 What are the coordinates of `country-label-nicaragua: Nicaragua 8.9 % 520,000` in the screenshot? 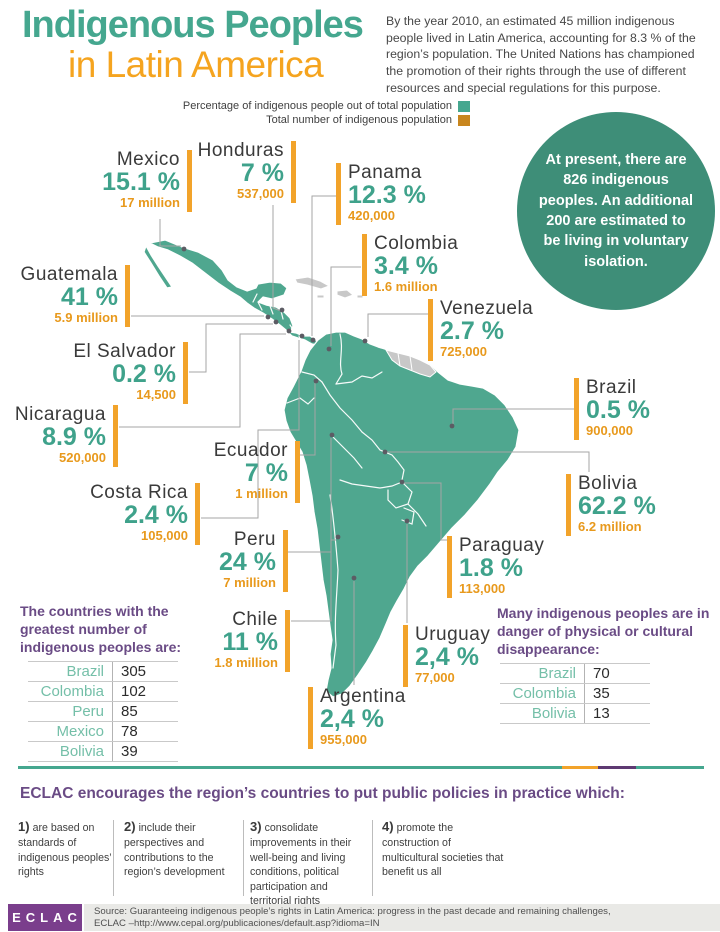 It's located at (66, 436).